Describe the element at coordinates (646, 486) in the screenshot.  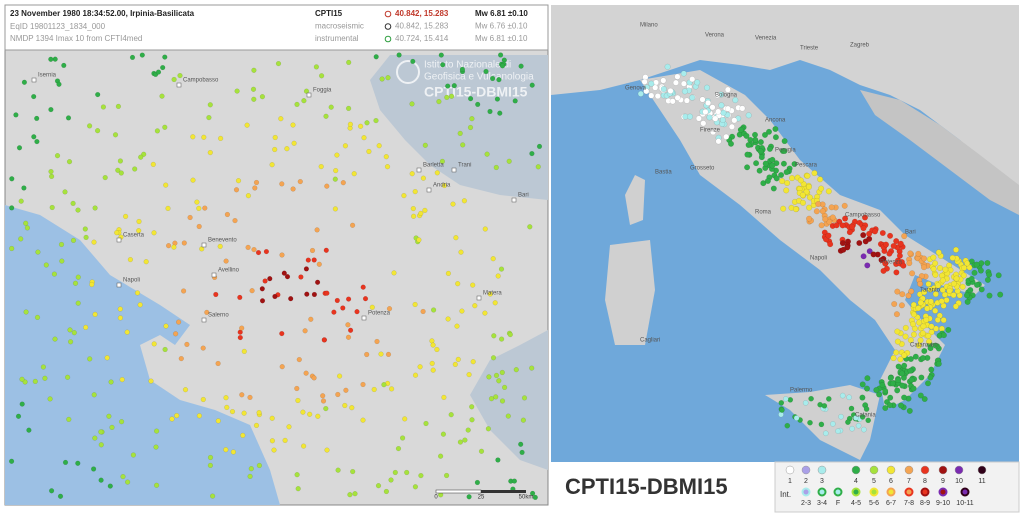
I see `legend-title: CPTI15-DBMI15` at that location.